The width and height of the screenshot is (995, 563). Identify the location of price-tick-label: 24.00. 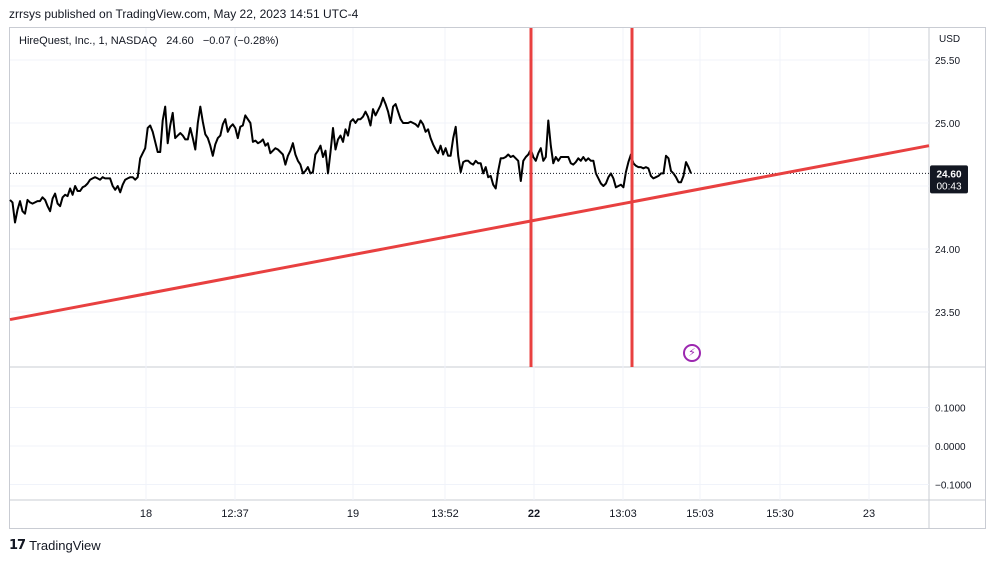
(947, 250).